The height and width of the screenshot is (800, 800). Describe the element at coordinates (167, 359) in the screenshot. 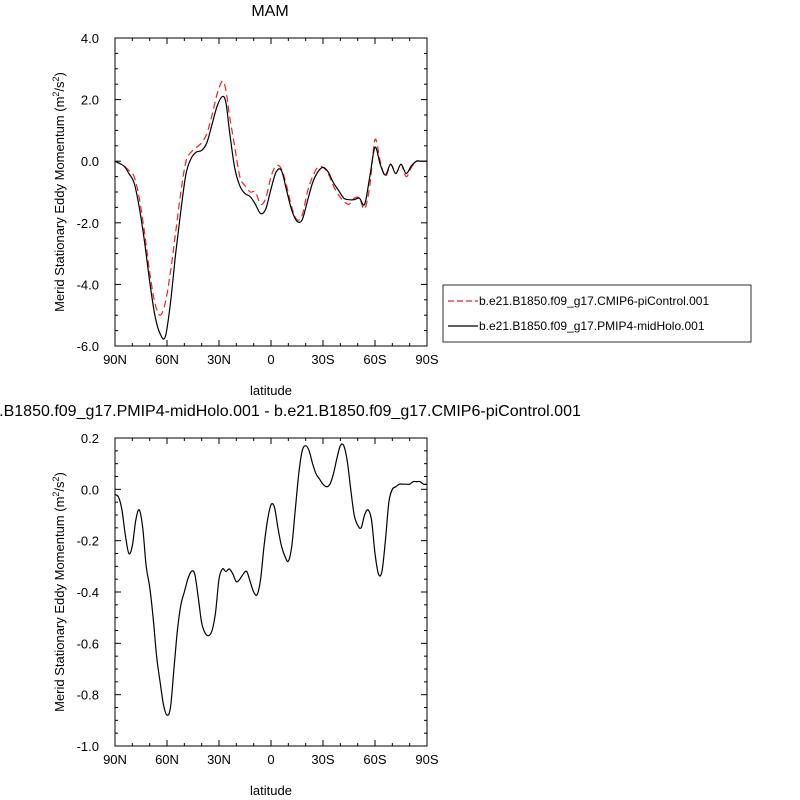

I see `top-x-tick-label: 60N` at that location.